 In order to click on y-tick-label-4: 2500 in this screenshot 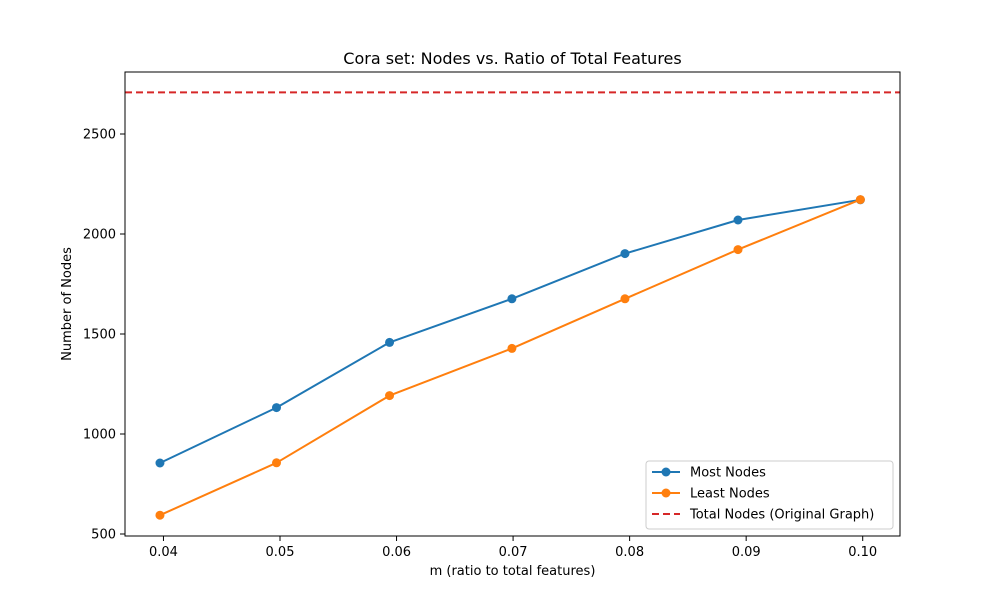, I will do `click(99, 135)`.